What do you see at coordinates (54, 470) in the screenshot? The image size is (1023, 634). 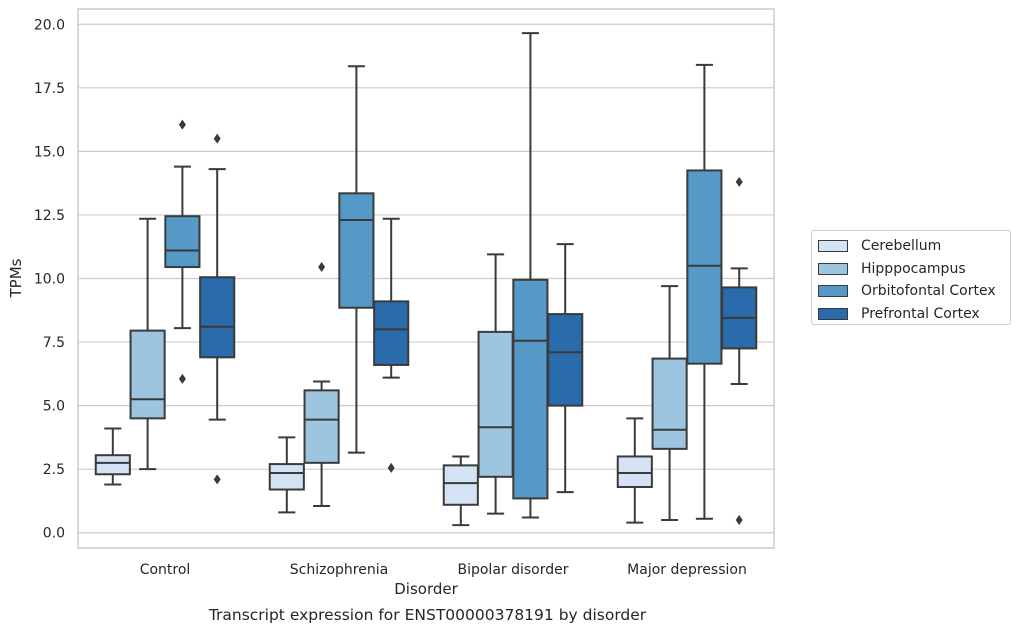 I see `y-tick-label: 2.5` at bounding box center [54, 470].